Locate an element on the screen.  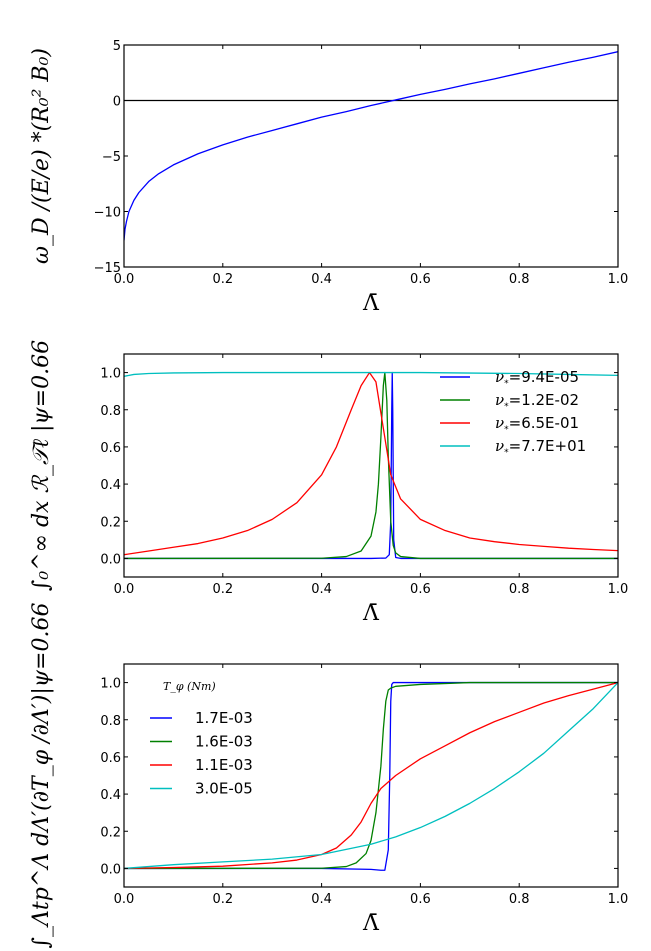
nu-value: =7.7E+01 is located at coordinates (548, 446).